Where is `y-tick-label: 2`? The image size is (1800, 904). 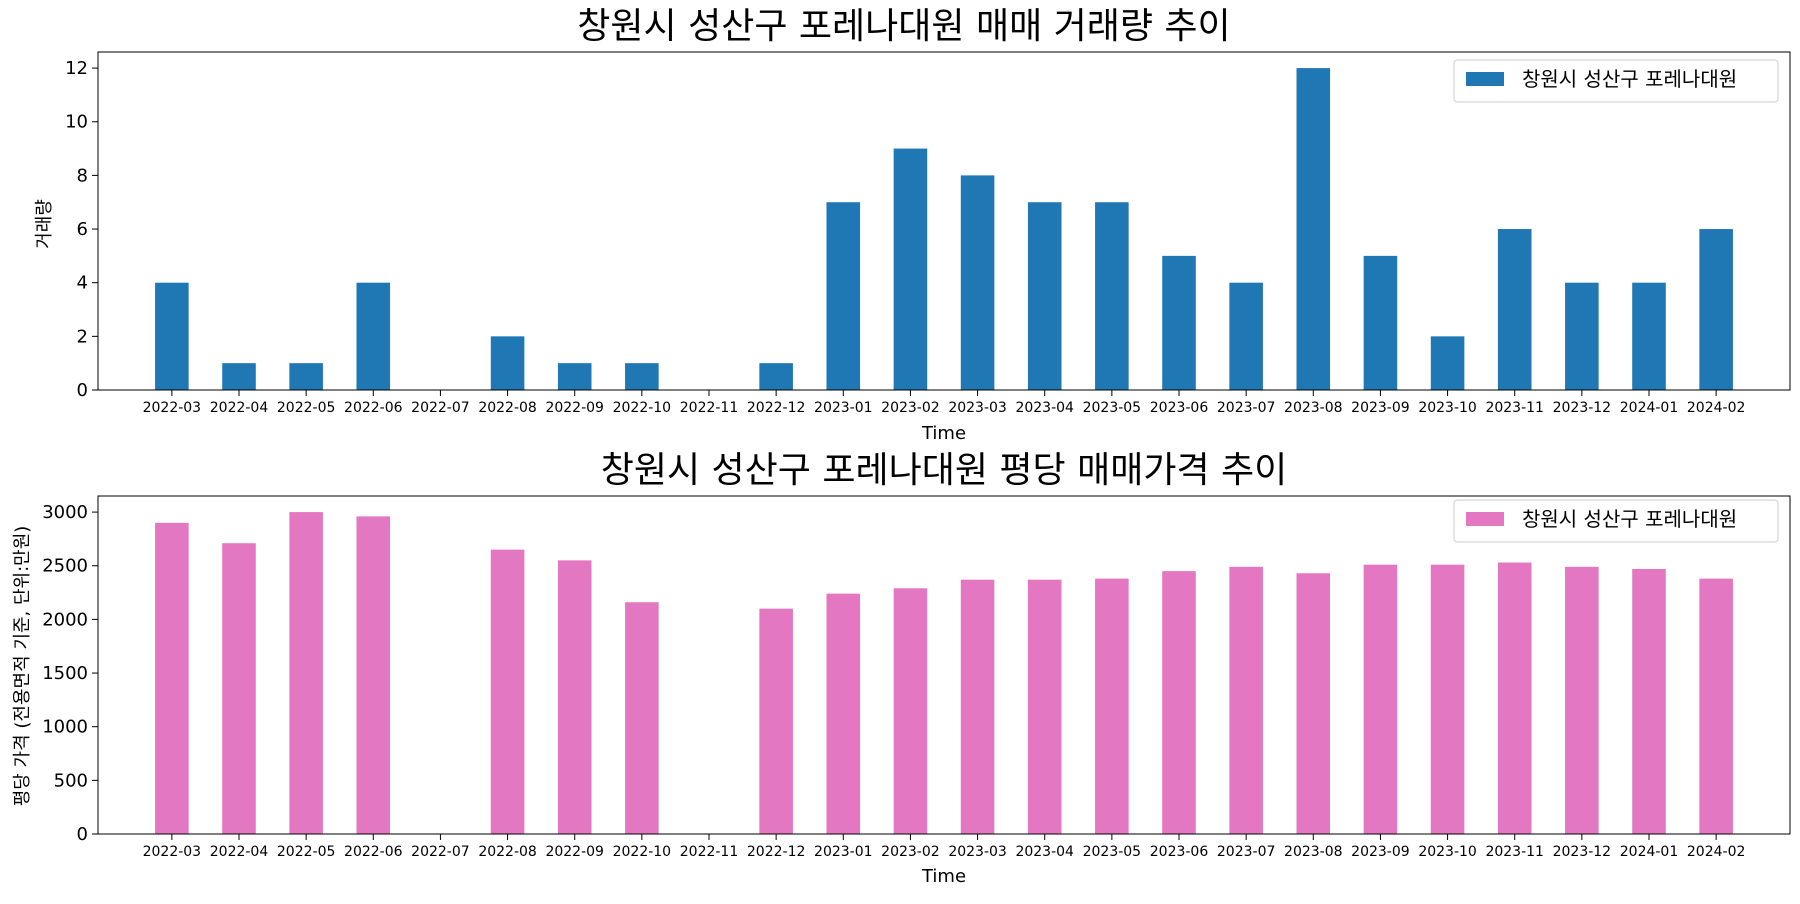
y-tick-label: 2 is located at coordinates (82, 336).